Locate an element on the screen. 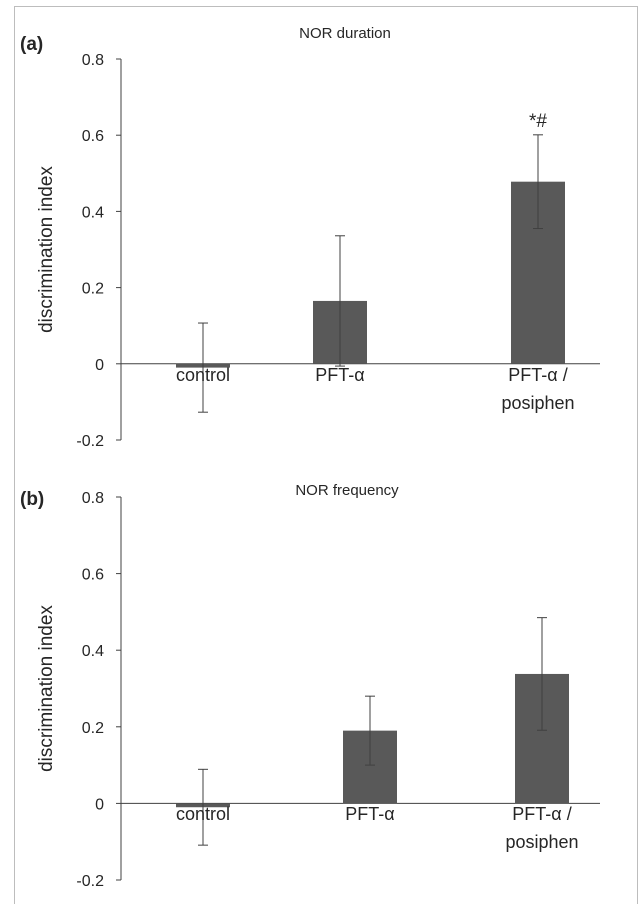 Image resolution: width=644 pixels, height=906 pixels. panel-label: (a) is located at coordinates (31, 44).